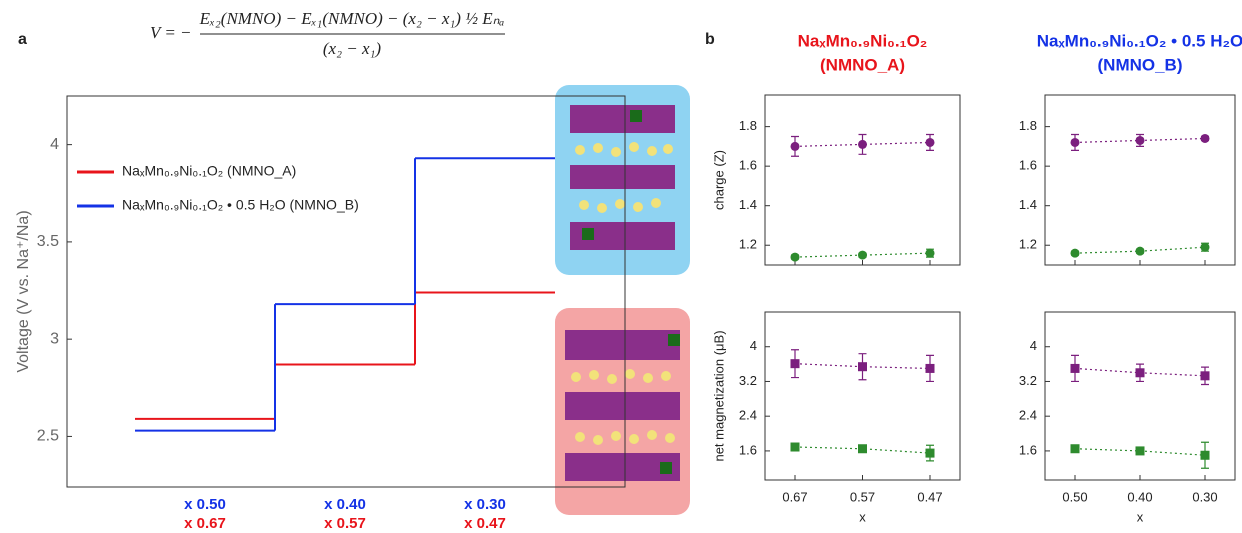  I want to click on structure-b, so click(622, 180).